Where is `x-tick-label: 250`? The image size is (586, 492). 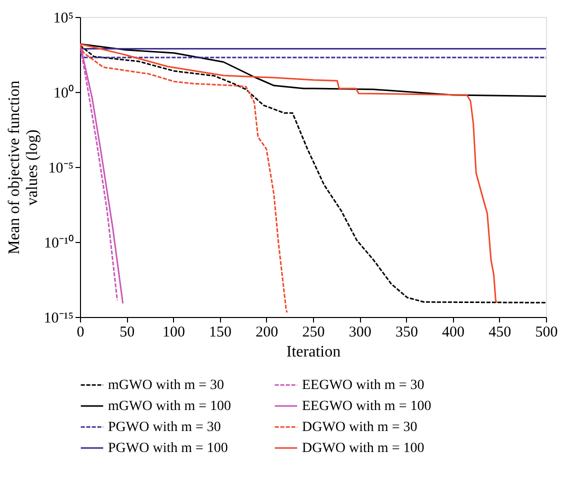
x-tick-label: 250 is located at coordinates (313, 332).